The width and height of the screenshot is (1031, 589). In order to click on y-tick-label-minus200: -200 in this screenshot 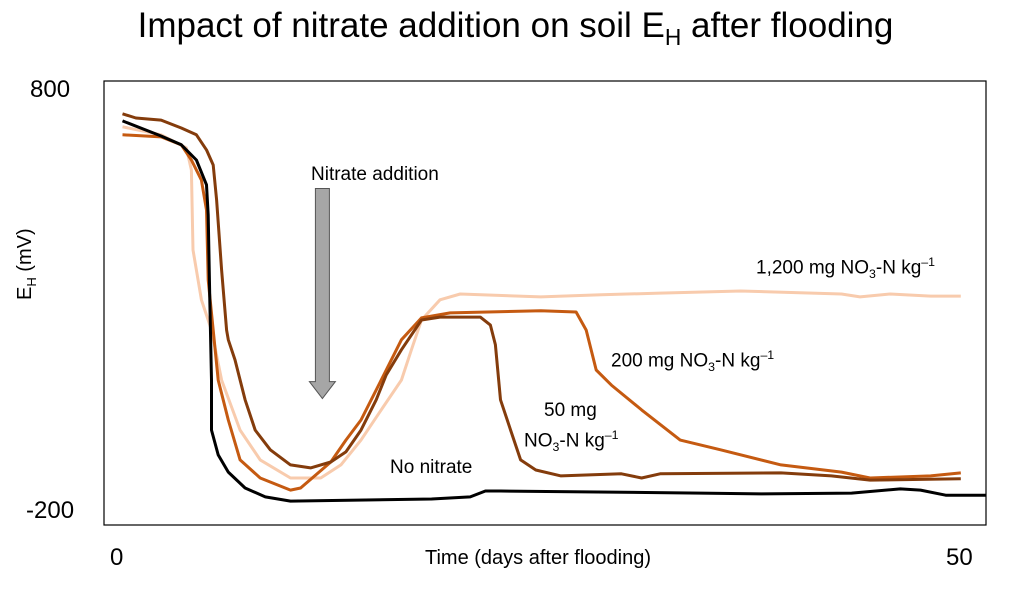, I will do `click(50, 510)`.